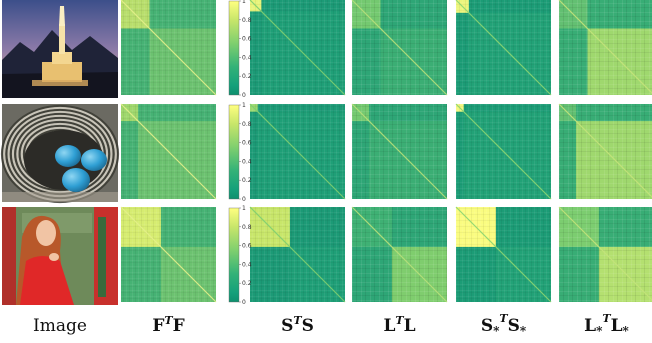 This screenshot has height=343, width=652. Describe the element at coordinates (60, 49) in the screenshot. I see `photo-temple-at-dusk` at that location.